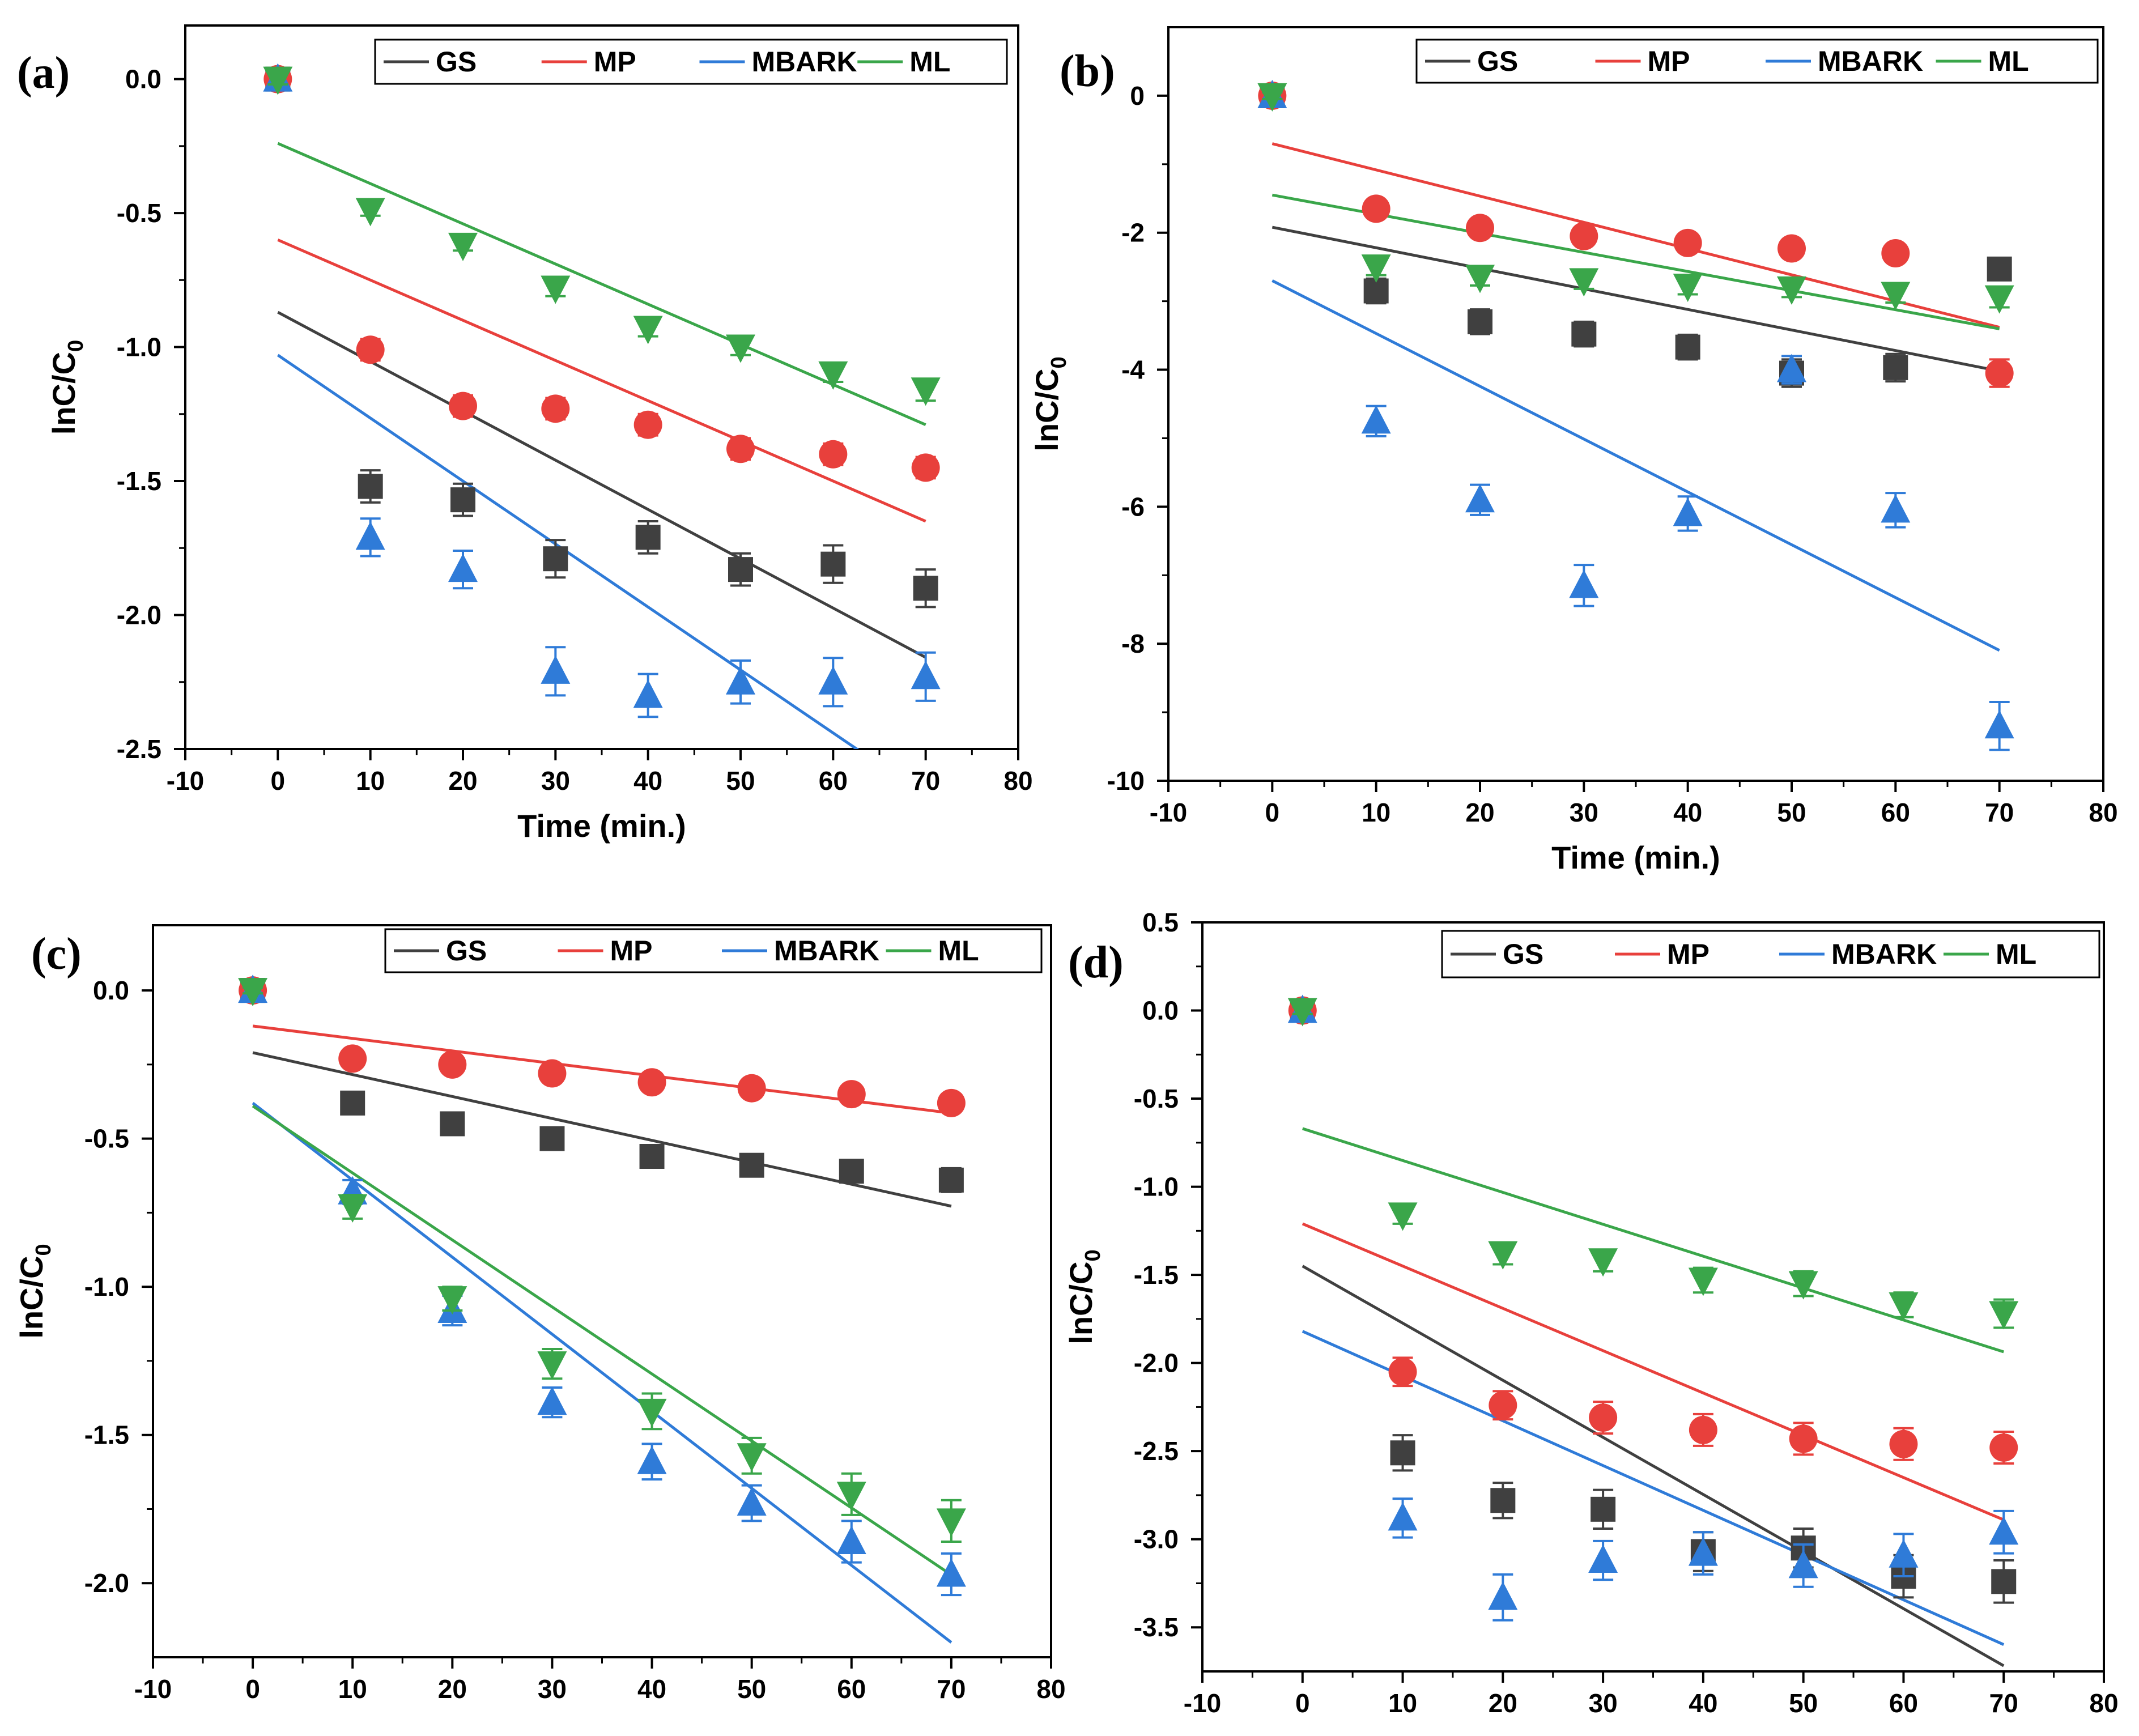 This screenshot has width=2139, height=1736. What do you see at coordinates (1156, 1627) in the screenshot?
I see `y-tick-label: -3.5` at bounding box center [1156, 1627].